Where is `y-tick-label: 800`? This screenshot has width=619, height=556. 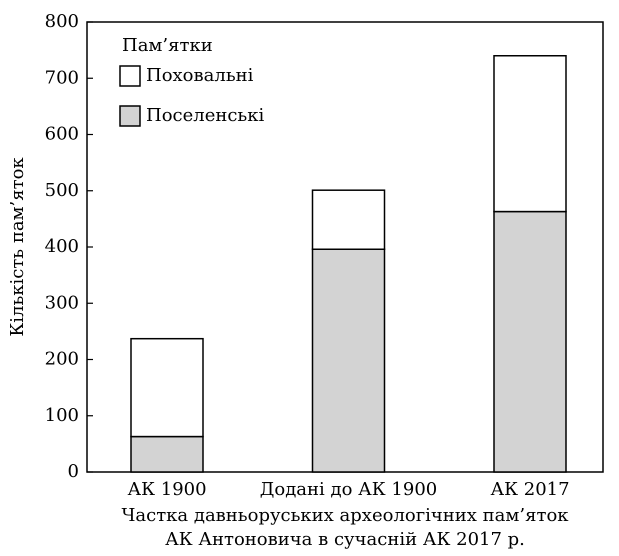 y-tick-label: 800 is located at coordinates (62, 21).